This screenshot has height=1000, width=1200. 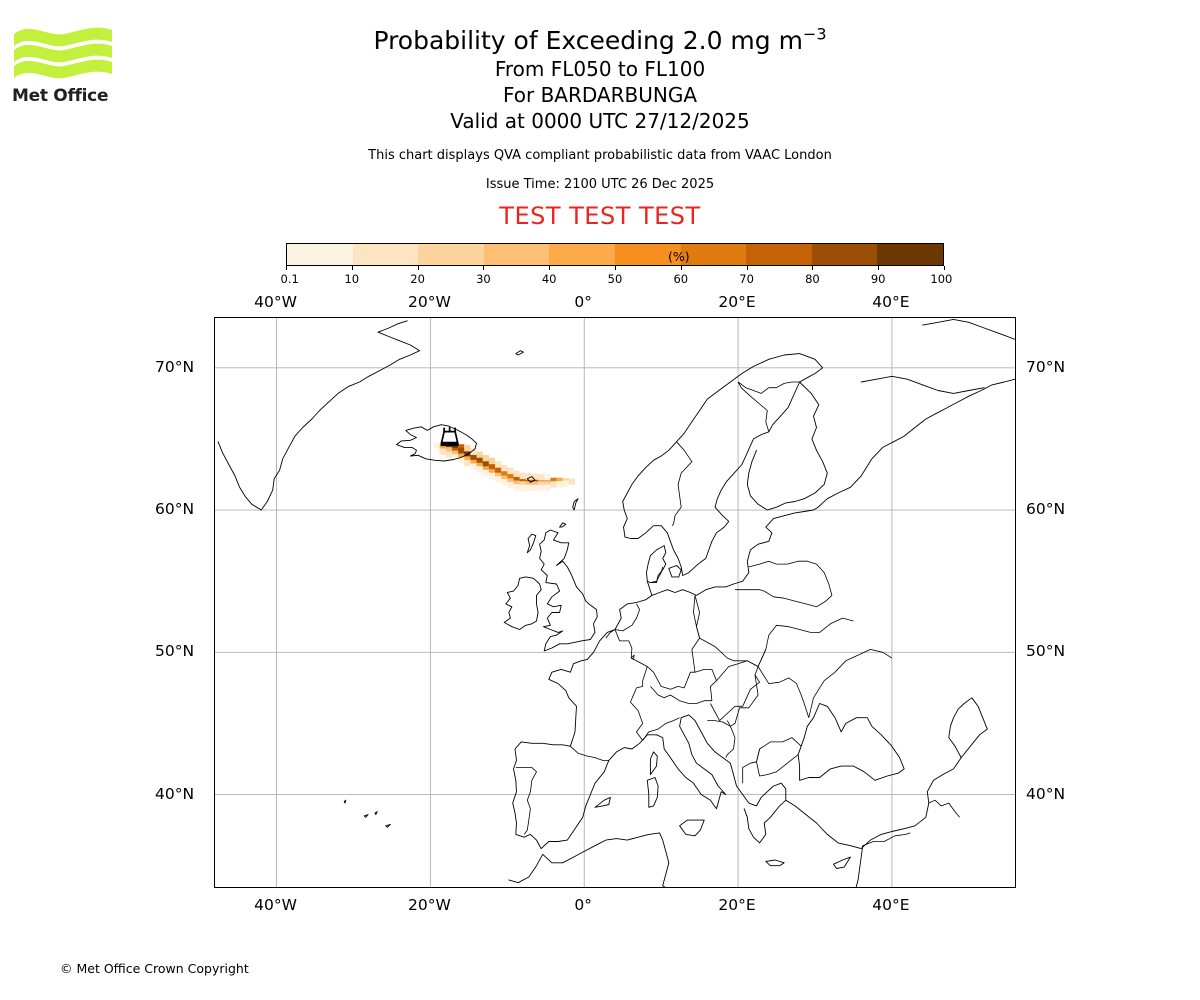 What do you see at coordinates (730, 742) in the screenshot?
I see `border-montenegro` at bounding box center [730, 742].